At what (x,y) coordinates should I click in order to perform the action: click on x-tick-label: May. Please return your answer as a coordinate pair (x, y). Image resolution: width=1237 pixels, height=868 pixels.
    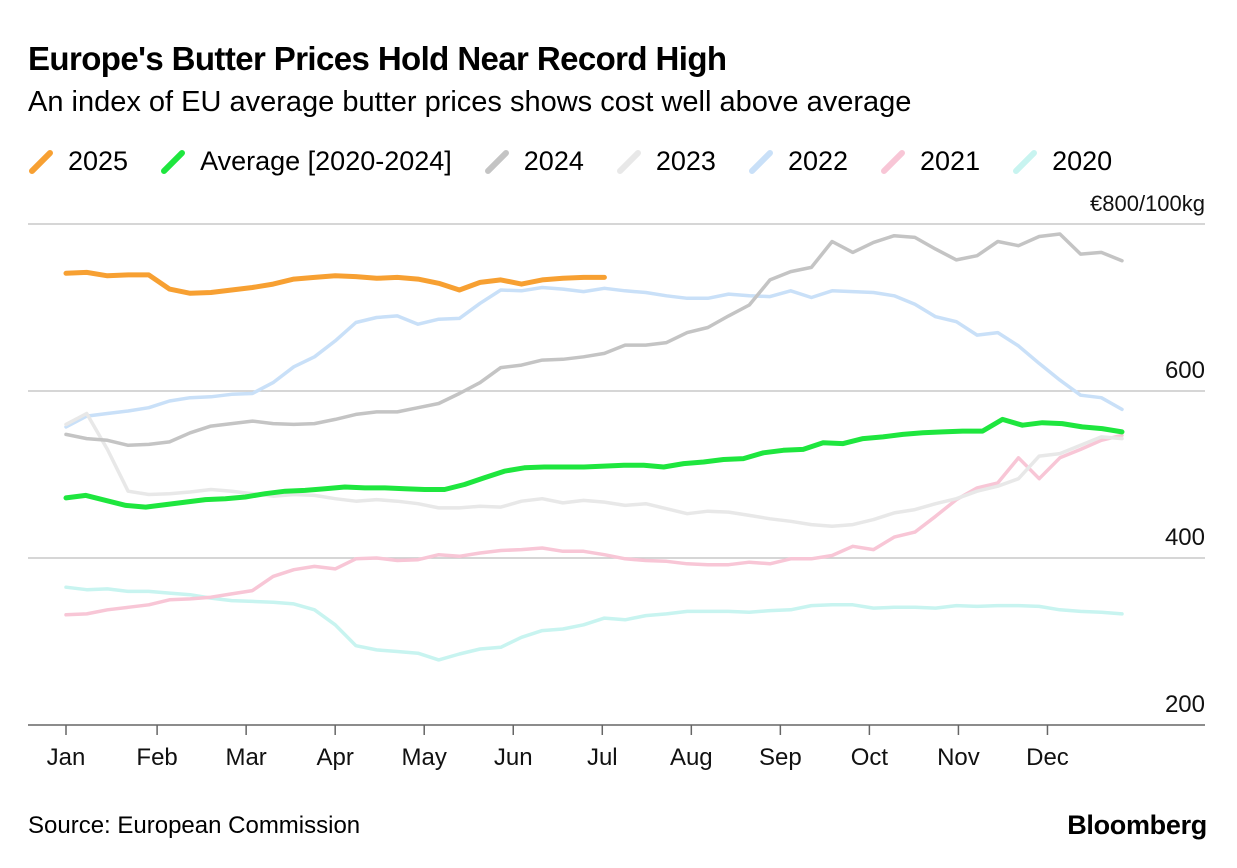
    Looking at the image, I should click on (424, 757).